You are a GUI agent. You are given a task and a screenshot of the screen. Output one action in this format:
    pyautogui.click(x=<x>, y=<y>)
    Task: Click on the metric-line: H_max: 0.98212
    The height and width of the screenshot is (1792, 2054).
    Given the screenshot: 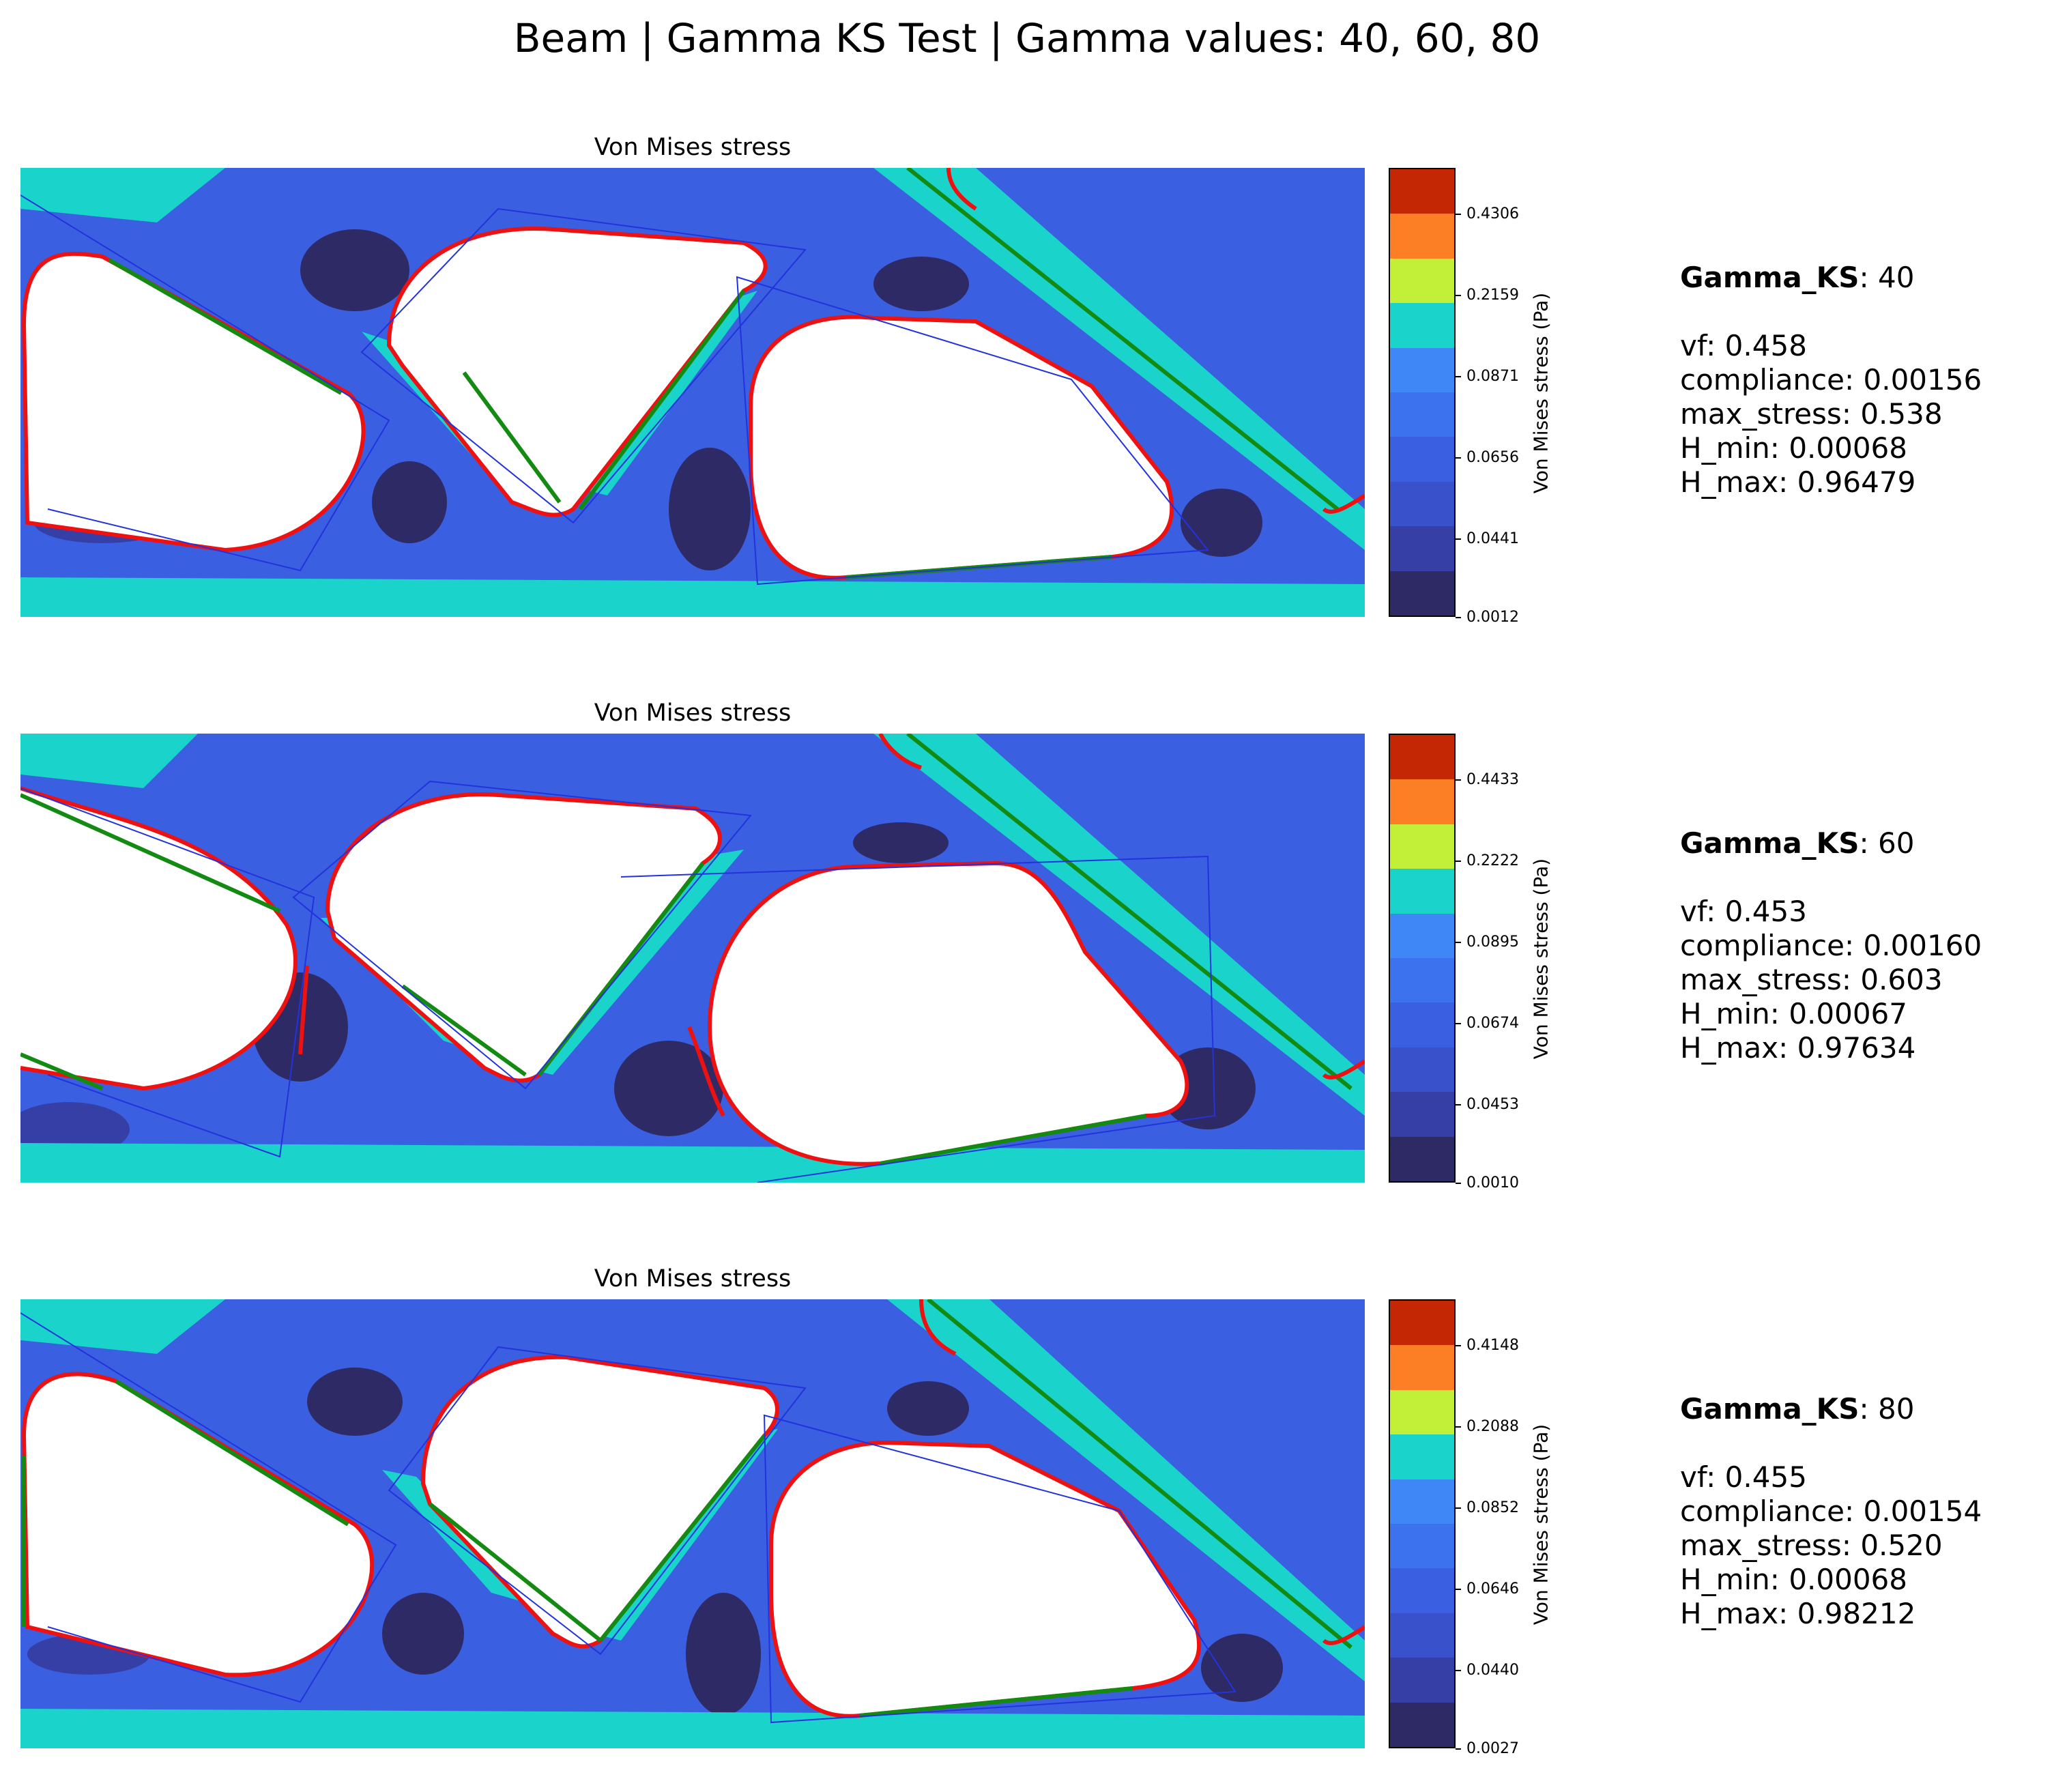 What is the action you would take?
    pyautogui.click(x=1798, y=1613)
    